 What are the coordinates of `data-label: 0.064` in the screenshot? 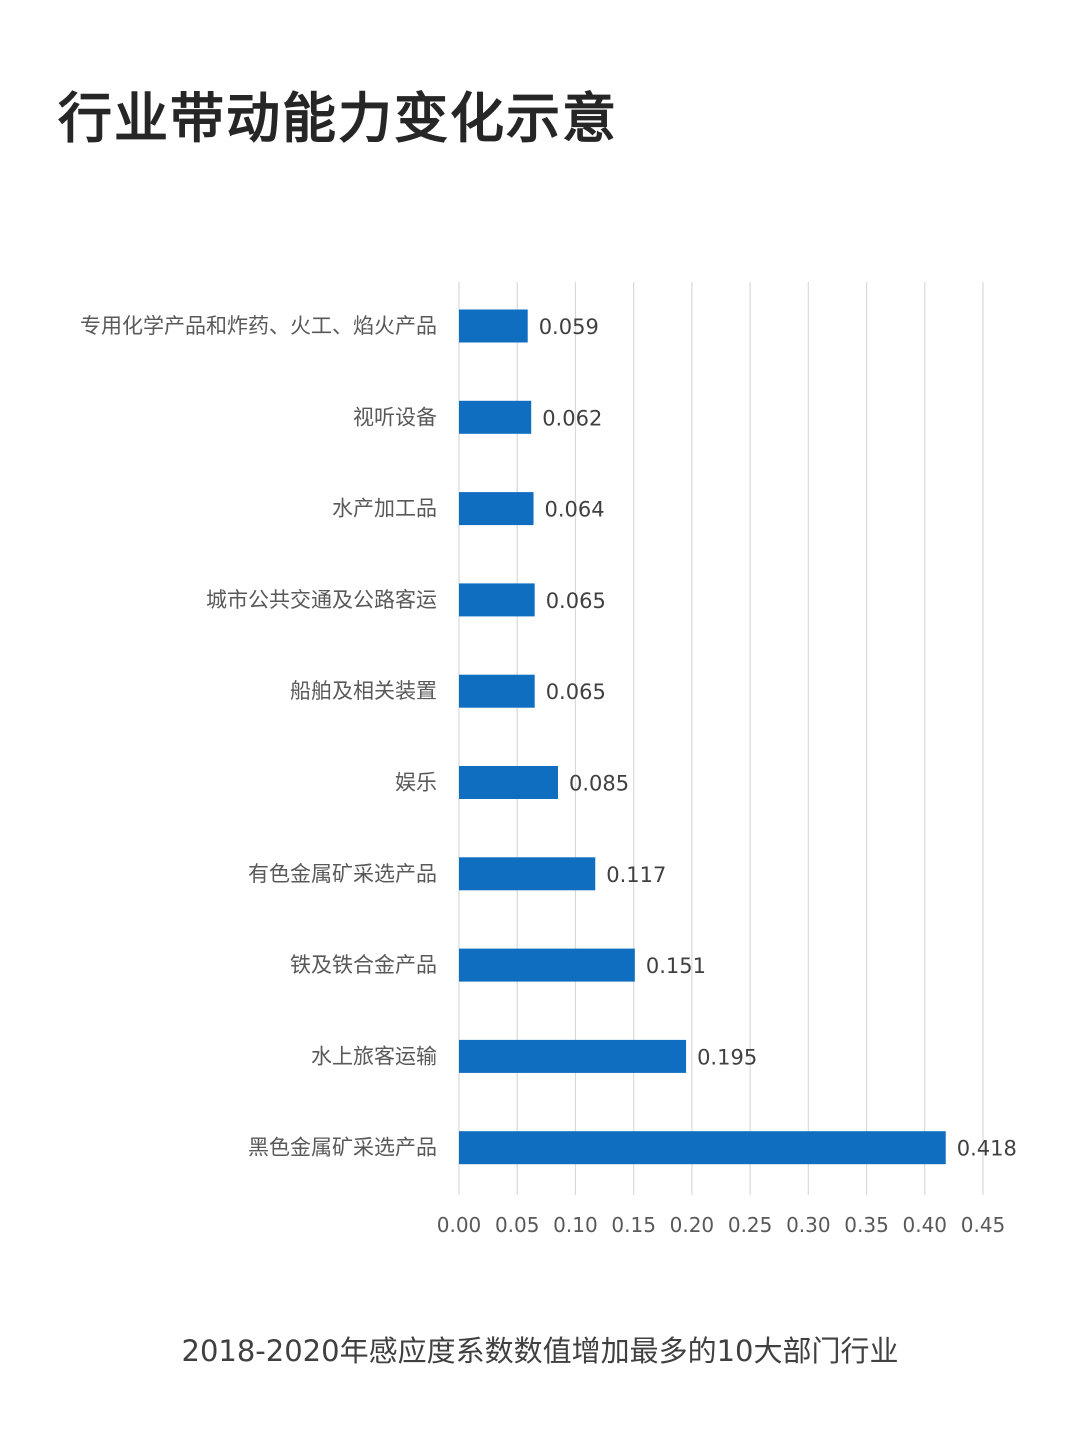 It's located at (575, 510).